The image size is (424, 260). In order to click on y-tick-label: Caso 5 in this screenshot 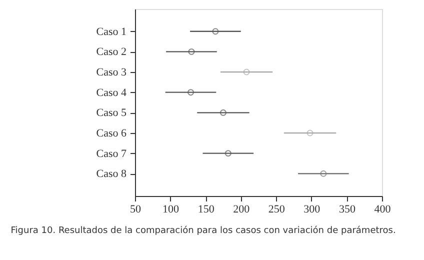, I will do `click(111, 113)`.